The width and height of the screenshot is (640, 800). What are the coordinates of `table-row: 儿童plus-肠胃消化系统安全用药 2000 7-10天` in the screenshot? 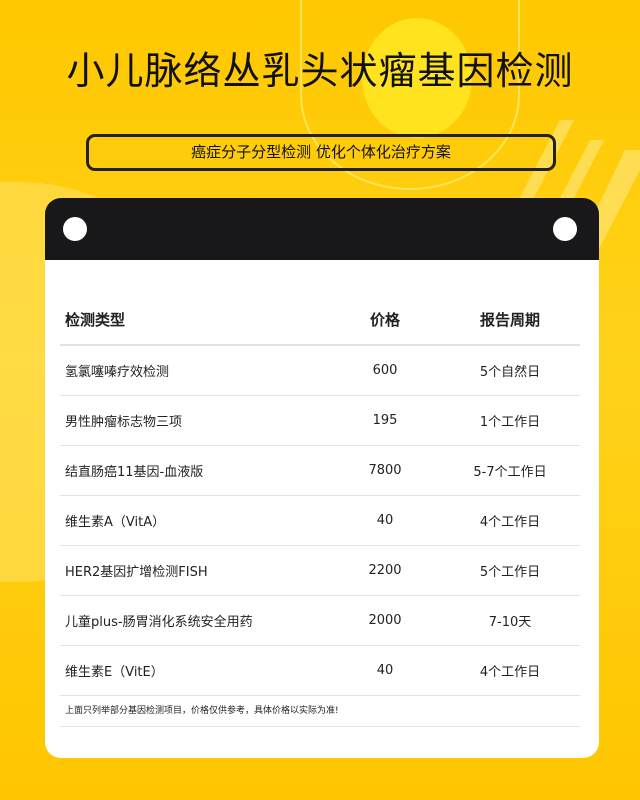 It's located at (320, 620).